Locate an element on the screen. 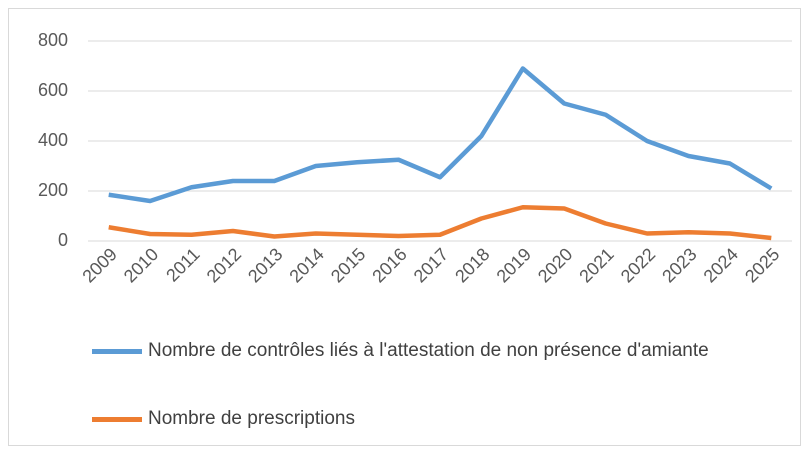 This screenshot has width=809, height=454. x-tick-label: 2018 is located at coordinates (472, 265).